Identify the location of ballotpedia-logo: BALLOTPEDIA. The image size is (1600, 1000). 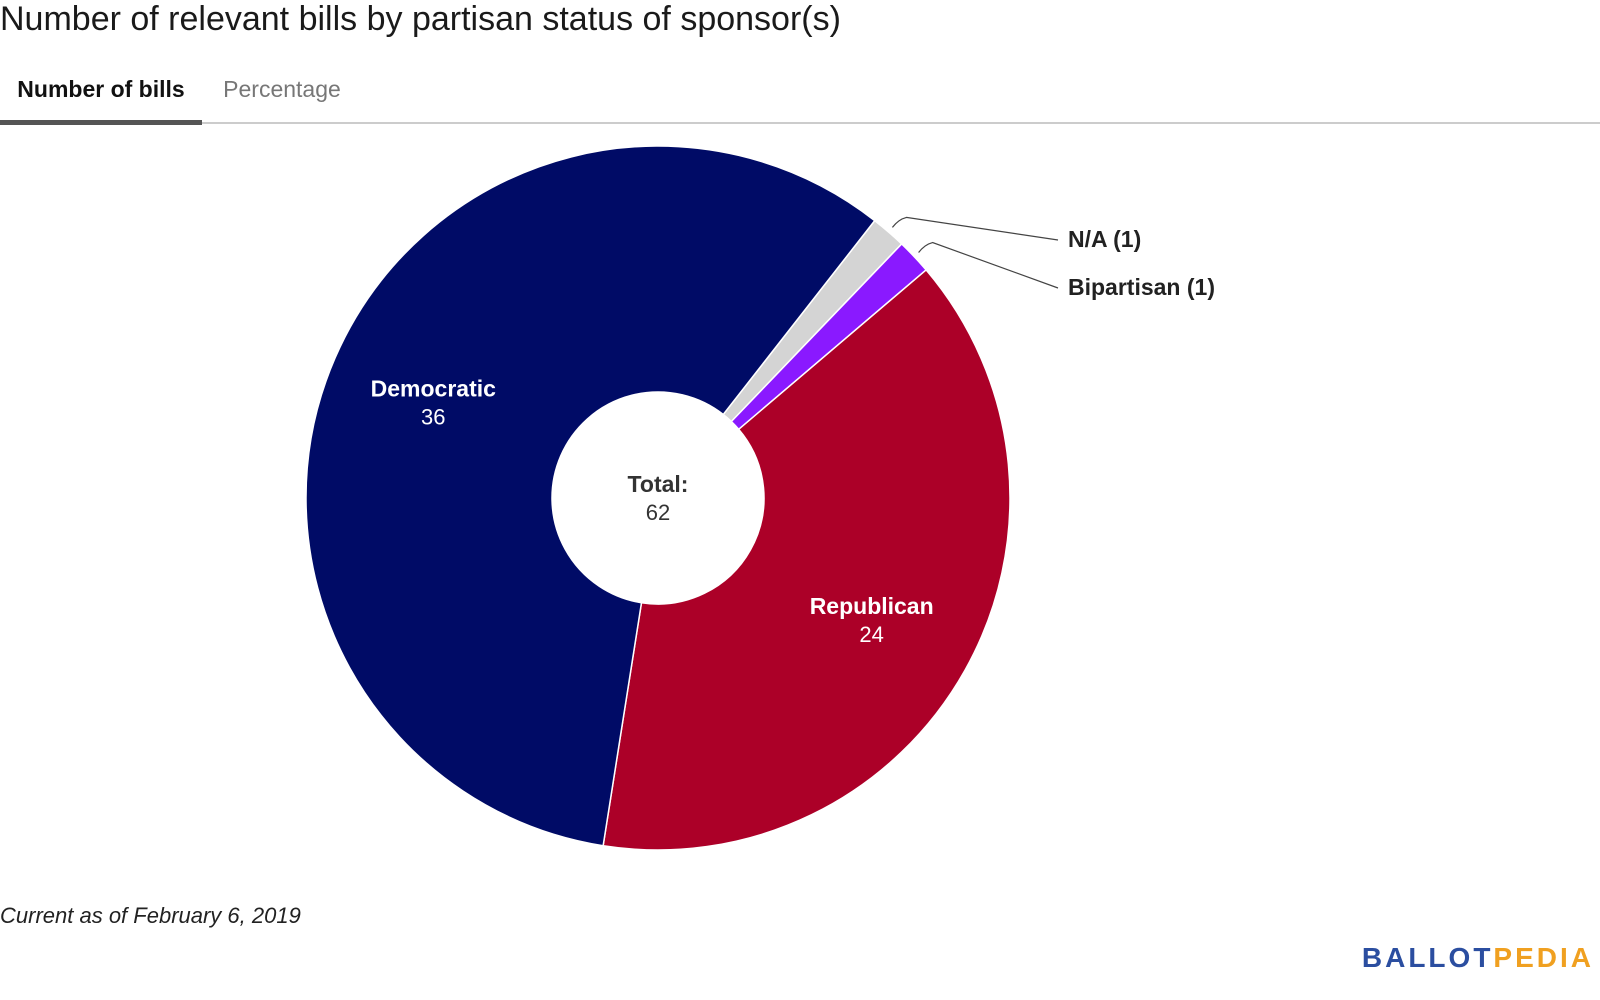
(1478, 958).